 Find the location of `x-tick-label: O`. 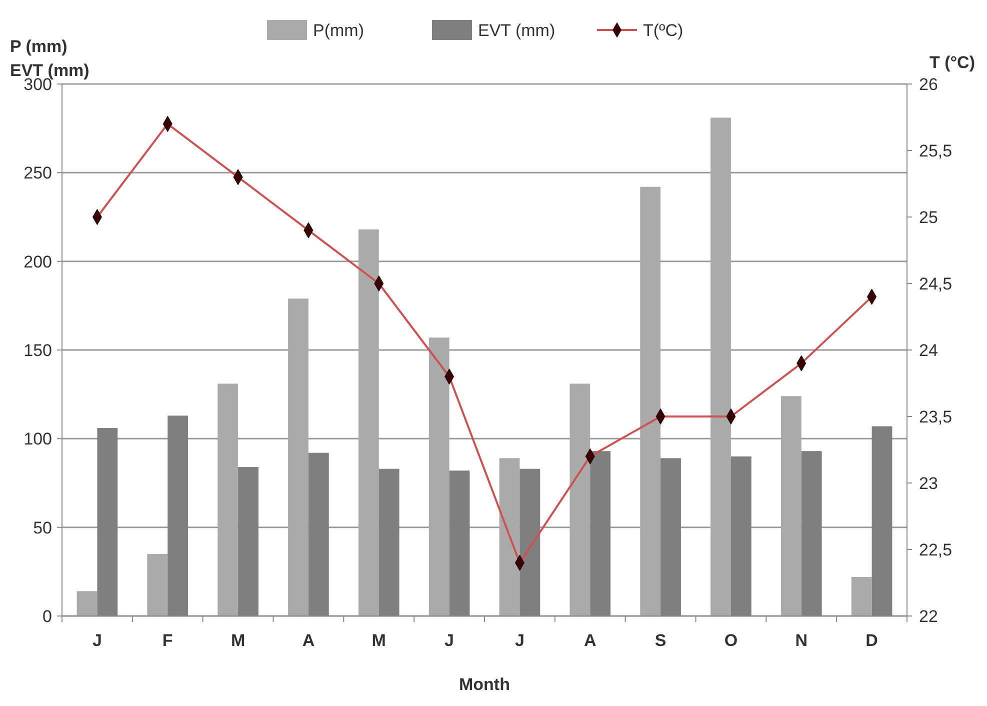

x-tick-label: O is located at coordinates (731, 640).